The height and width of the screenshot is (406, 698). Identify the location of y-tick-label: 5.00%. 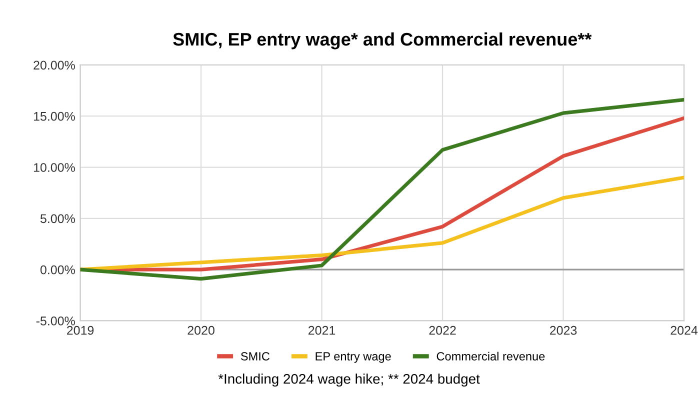
(57, 219).